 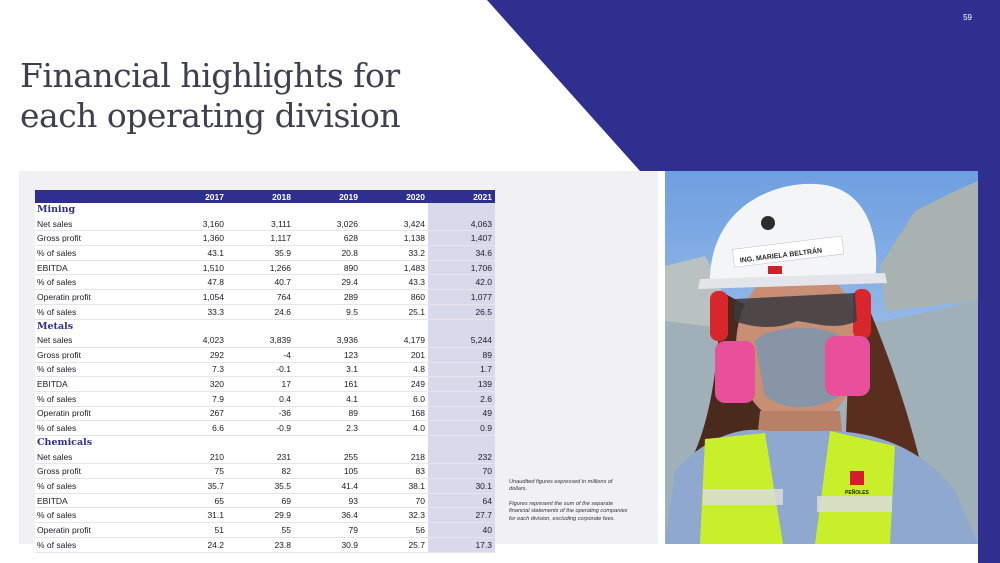 What do you see at coordinates (193, 196) in the screenshot?
I see `year-2017: 2017` at bounding box center [193, 196].